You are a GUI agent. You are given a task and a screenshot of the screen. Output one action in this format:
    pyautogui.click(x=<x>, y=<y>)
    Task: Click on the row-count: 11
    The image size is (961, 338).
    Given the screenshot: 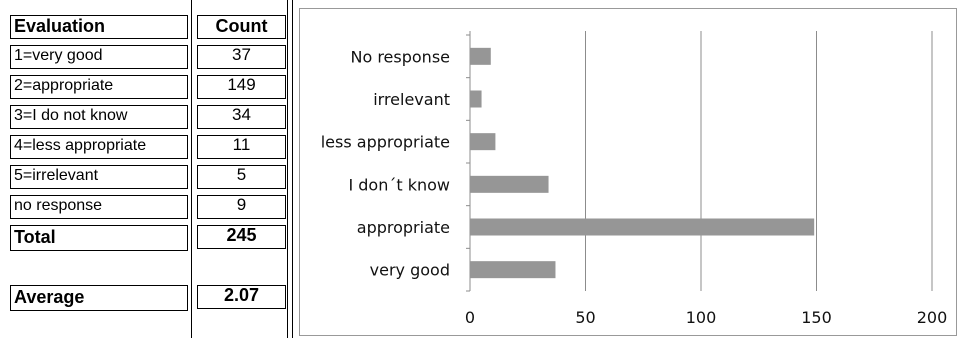 What is the action you would take?
    pyautogui.click(x=241, y=147)
    